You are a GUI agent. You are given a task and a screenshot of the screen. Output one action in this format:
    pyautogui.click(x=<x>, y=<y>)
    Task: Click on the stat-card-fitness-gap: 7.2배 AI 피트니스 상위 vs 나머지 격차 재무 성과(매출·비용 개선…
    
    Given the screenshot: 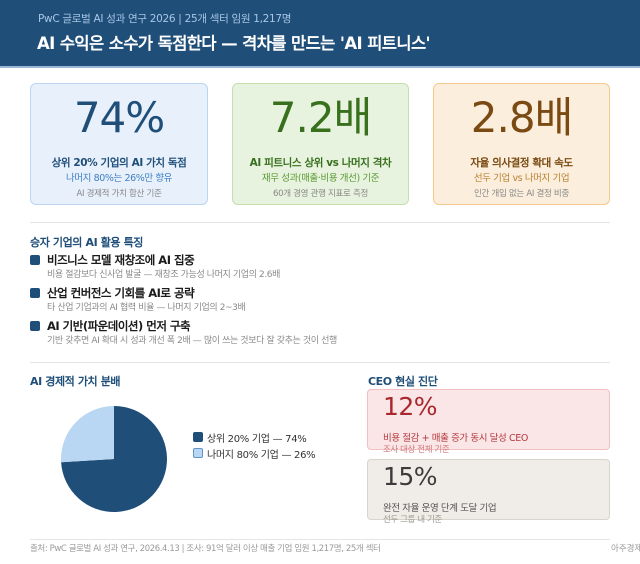 What is the action you would take?
    pyautogui.click(x=320, y=144)
    